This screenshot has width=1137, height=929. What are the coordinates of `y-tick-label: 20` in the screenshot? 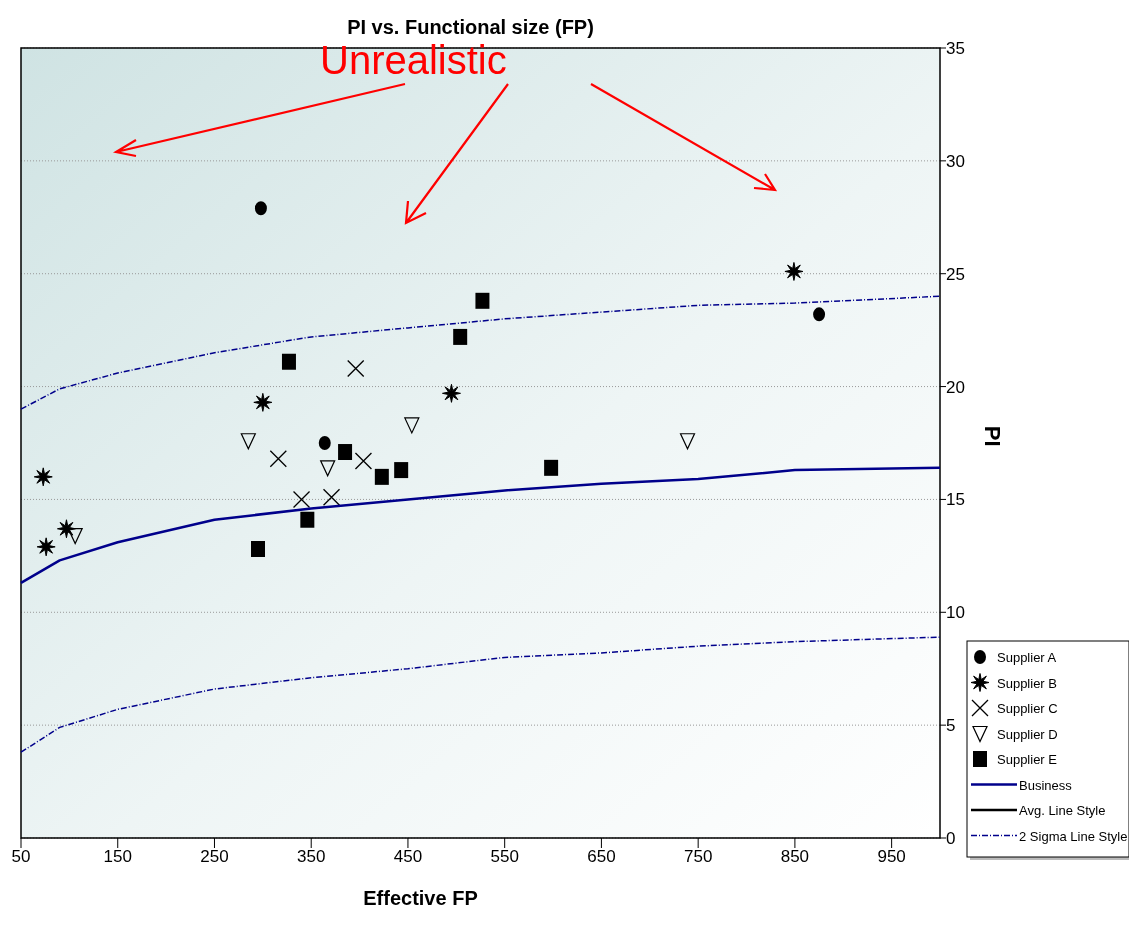 It's located at (955, 387).